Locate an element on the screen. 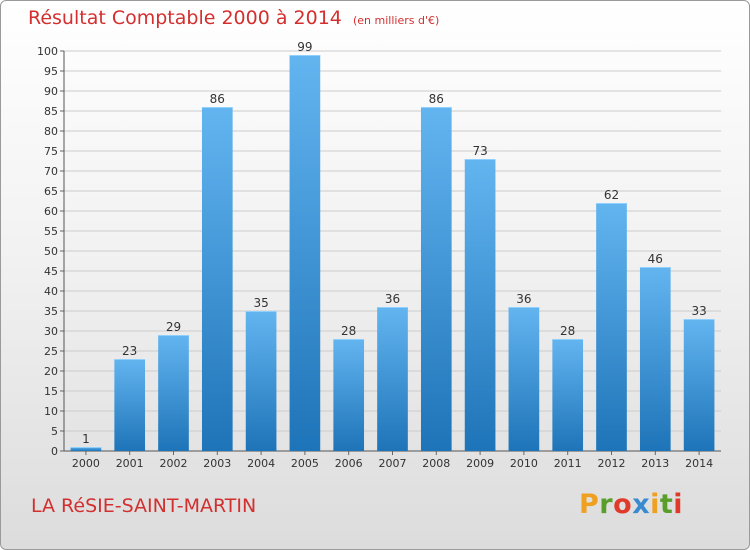 This screenshot has width=750, height=550. value-label-2002: 29 is located at coordinates (173, 327).